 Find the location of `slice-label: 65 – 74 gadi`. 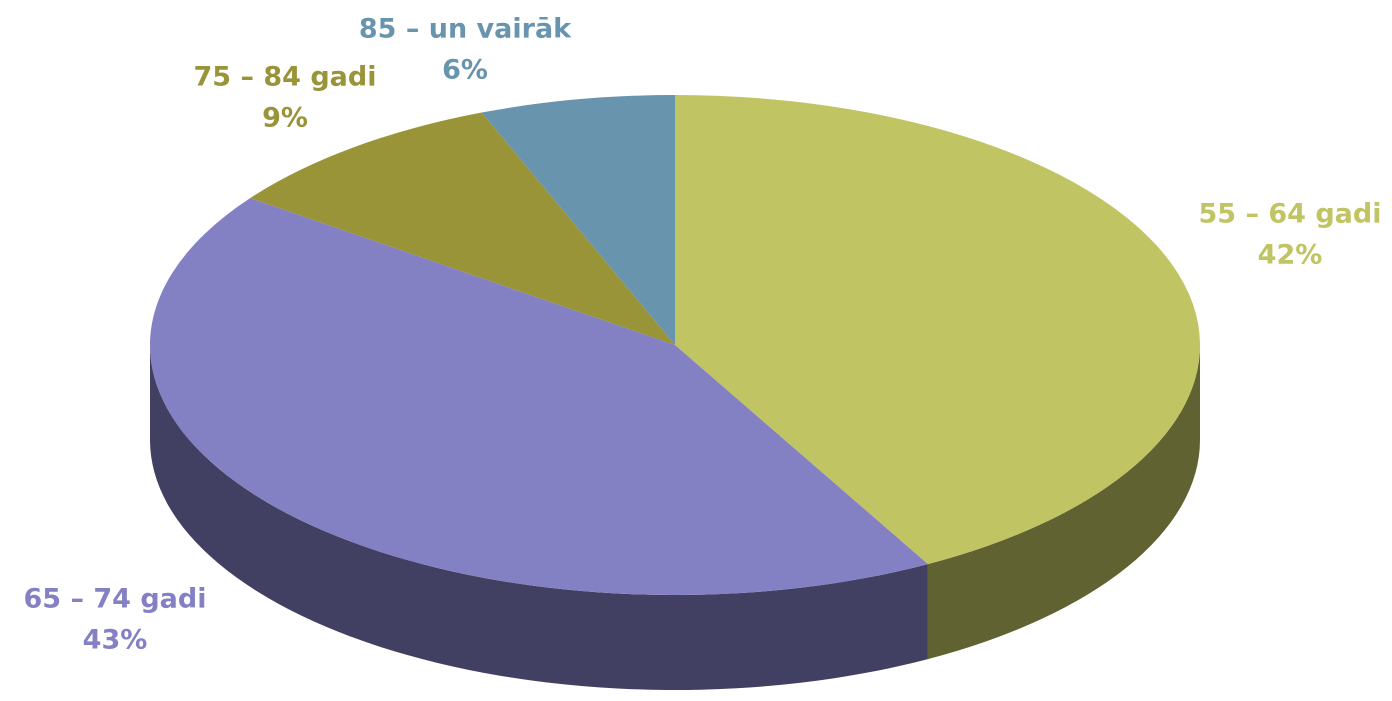

slice-label: 65 – 74 gadi is located at coordinates (115, 599).